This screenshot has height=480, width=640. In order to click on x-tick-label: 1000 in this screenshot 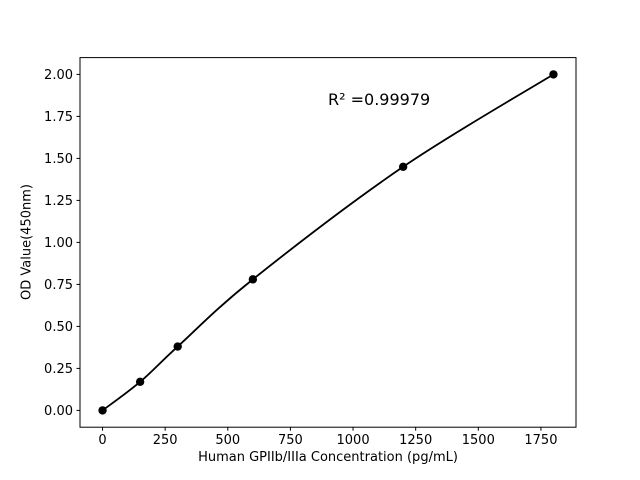, I will do `click(353, 440)`.